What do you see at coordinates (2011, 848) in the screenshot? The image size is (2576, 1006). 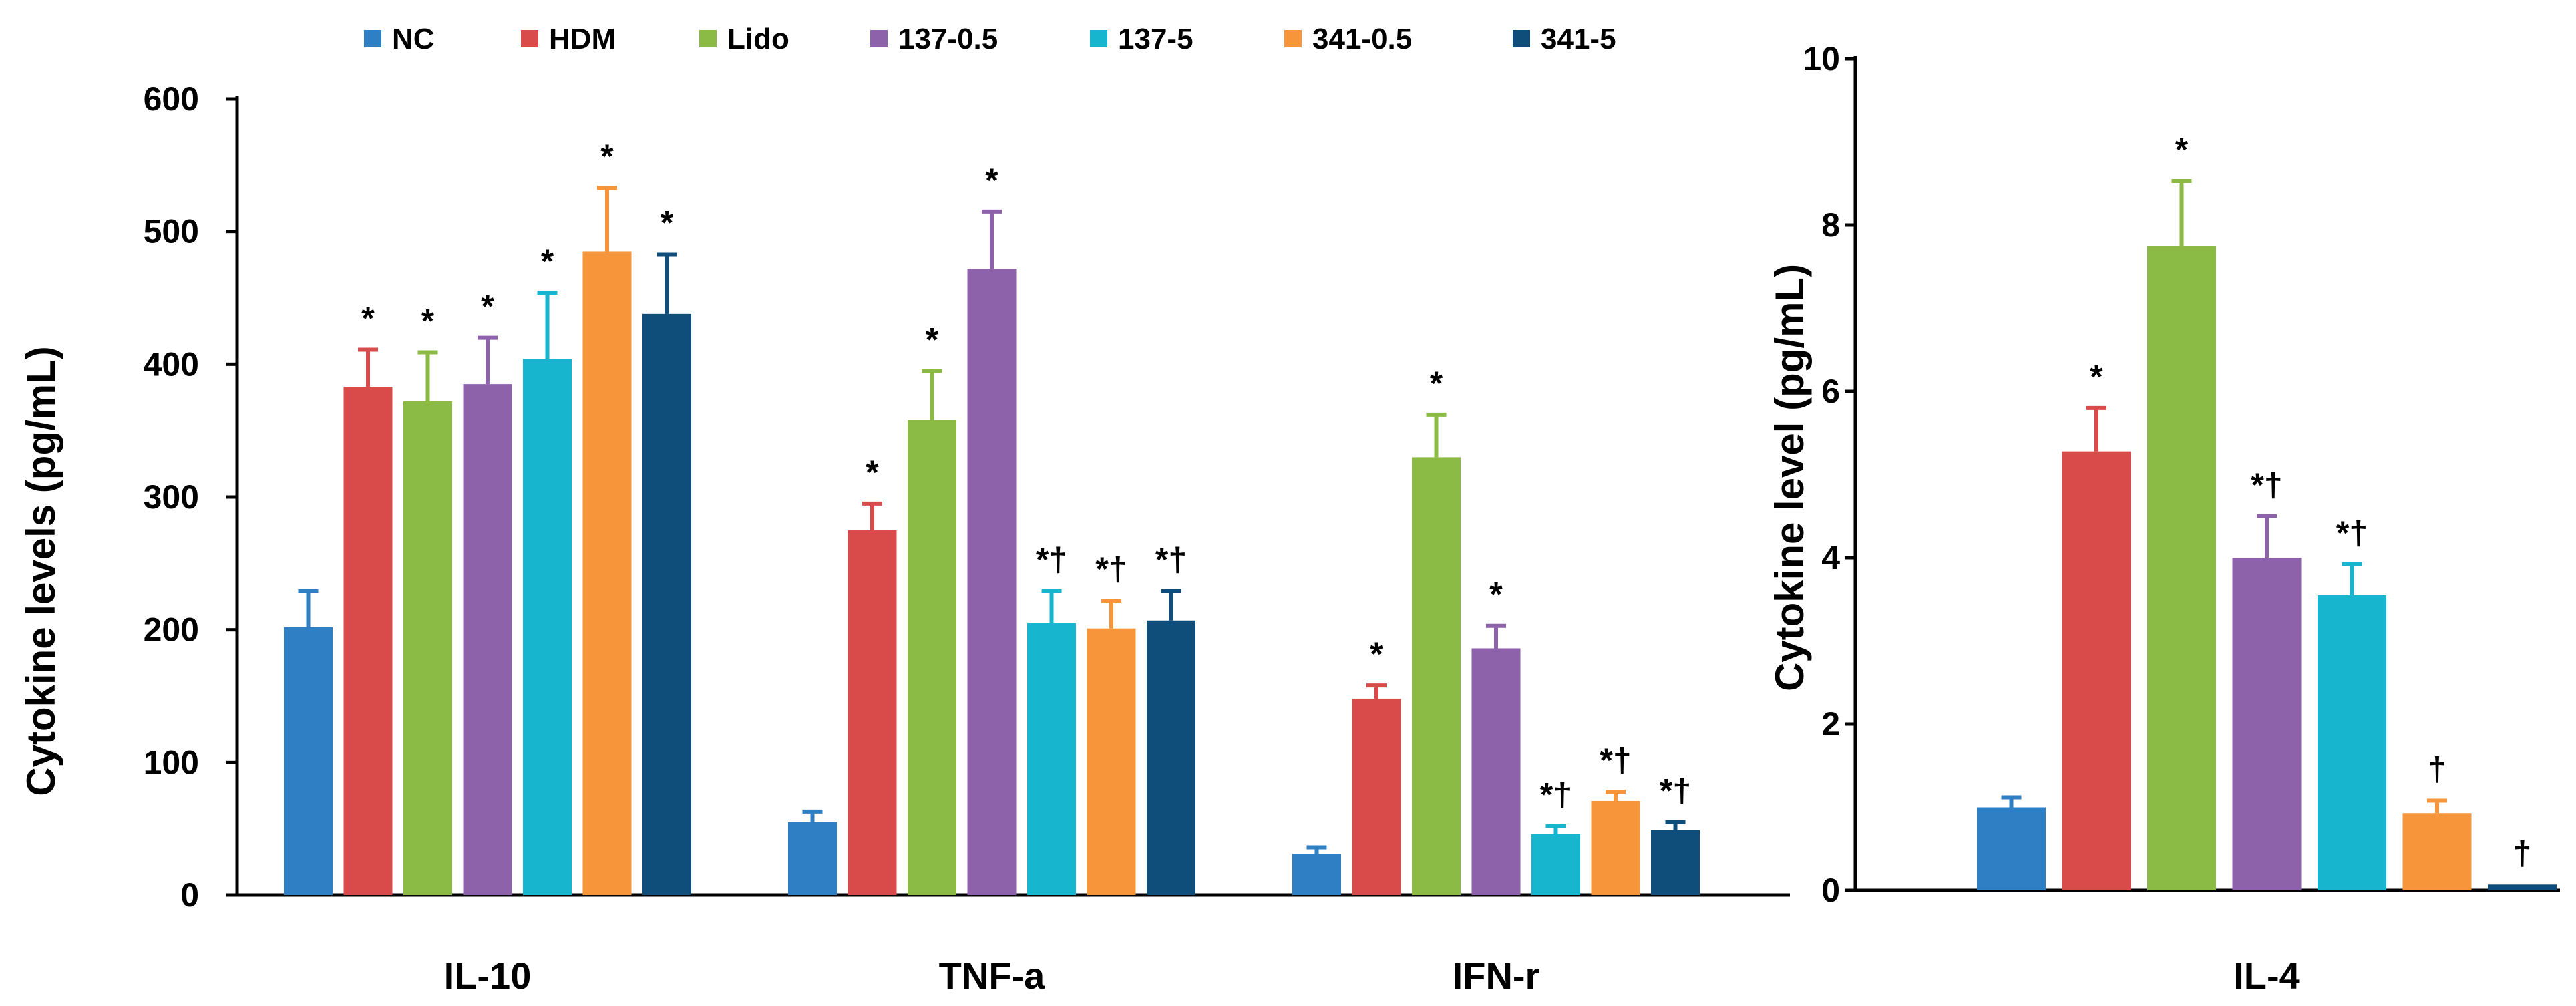 I see `bar-il-4-nc` at bounding box center [2011, 848].